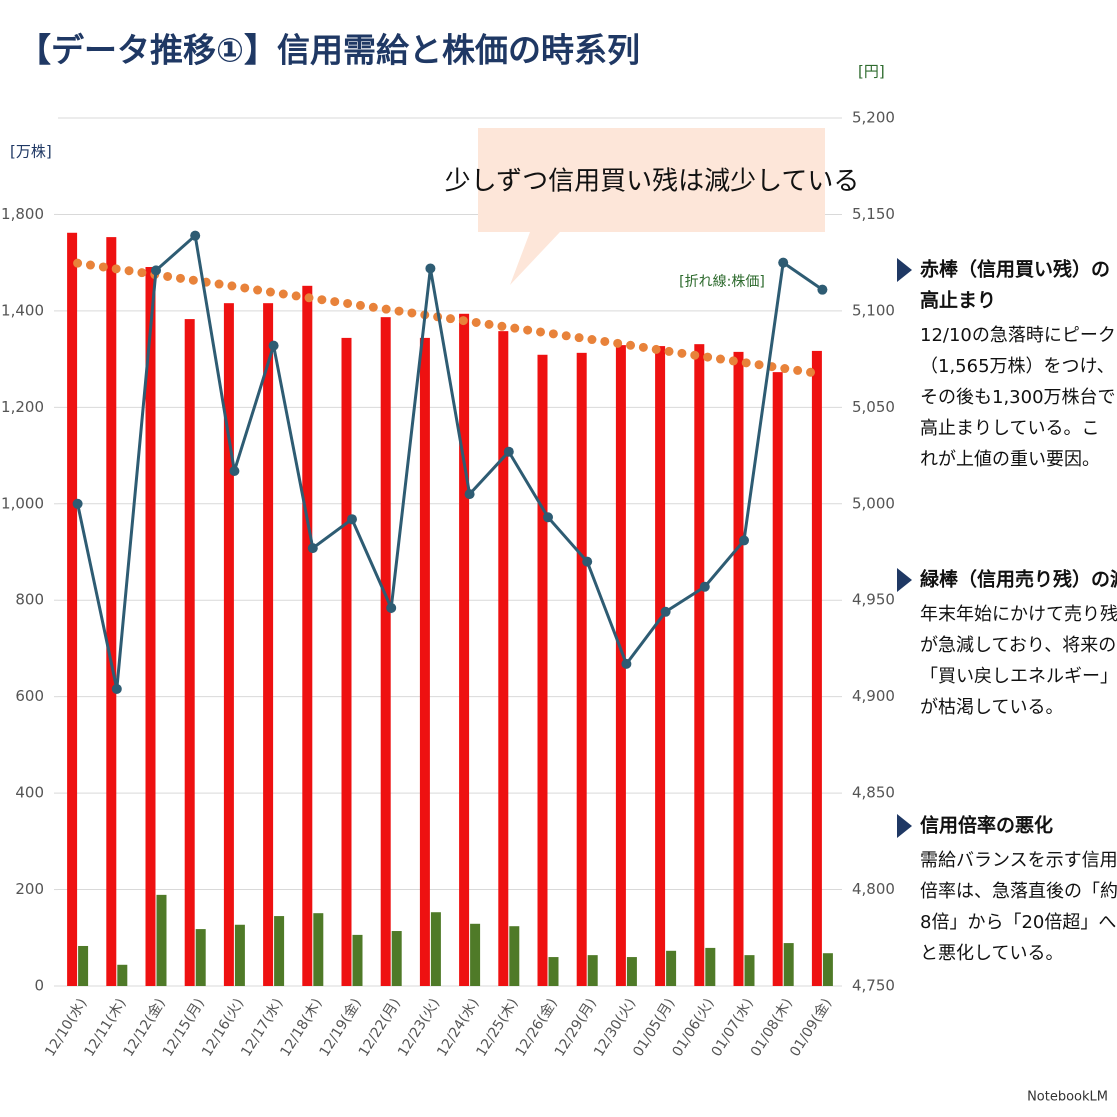 This screenshot has width=1117, height=1117. Describe the element at coordinates (1067, 1097) in the screenshot. I see `footer: NotebookLM` at that location.